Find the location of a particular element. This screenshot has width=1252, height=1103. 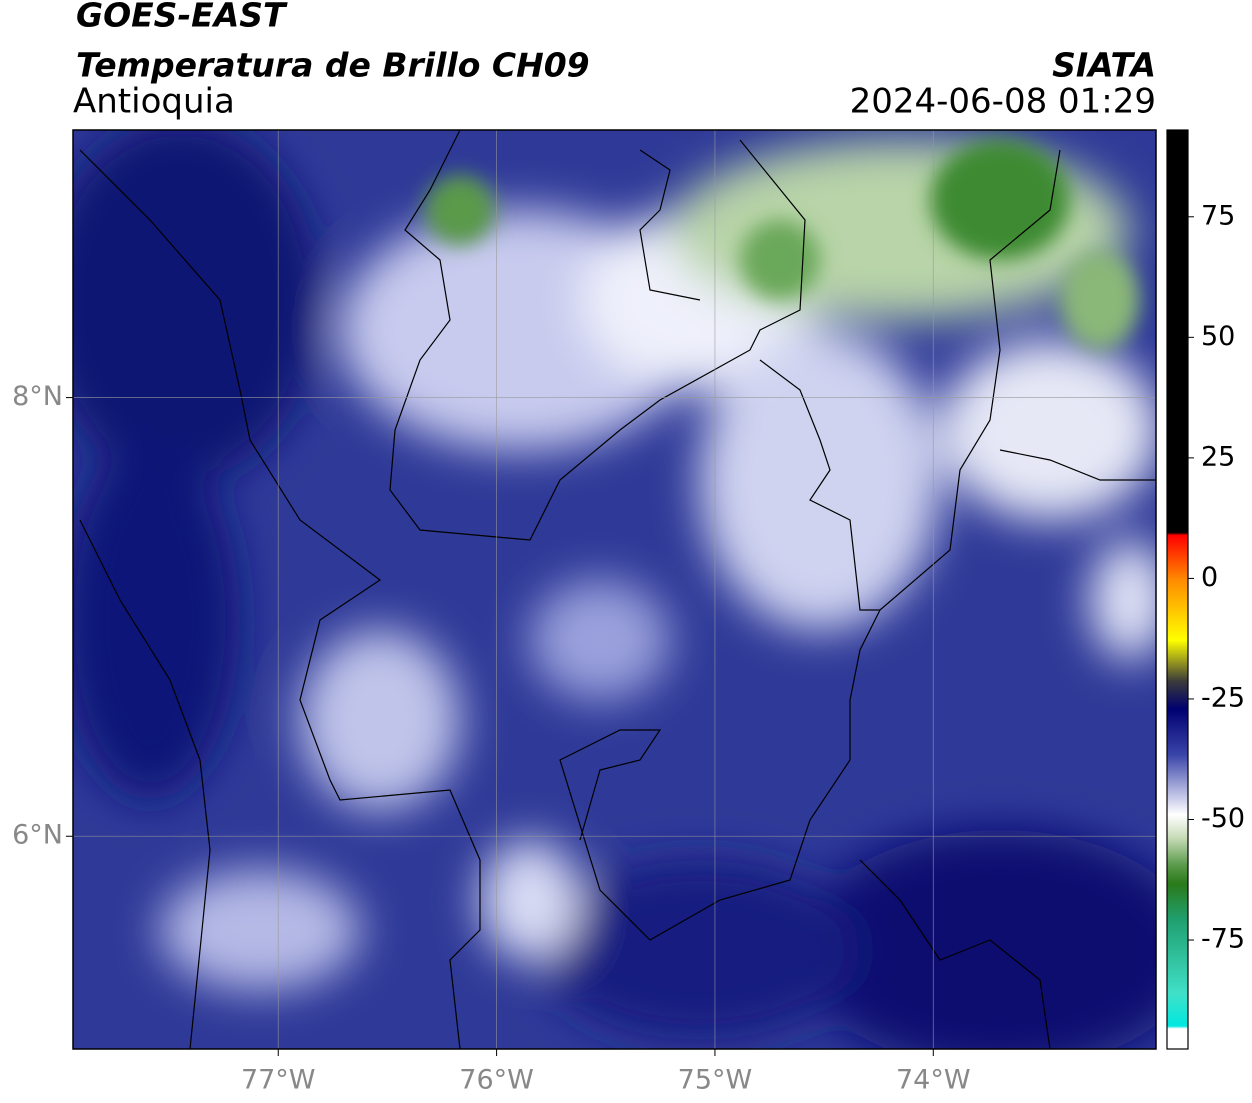

colorbar-tick-label: 25 is located at coordinates (1218, 456).